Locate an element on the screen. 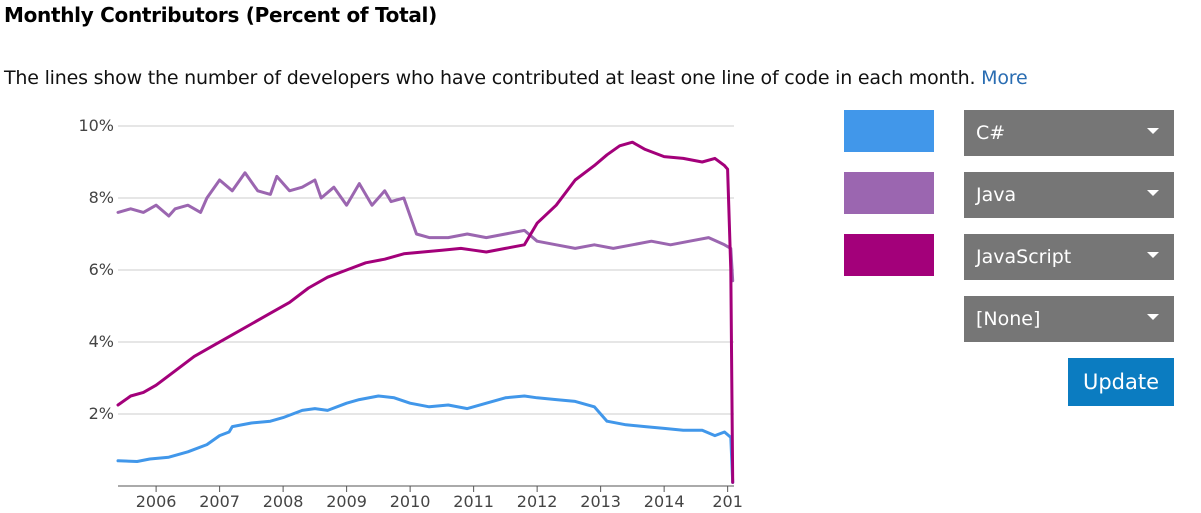 The image size is (1201, 513). language-select-3-value: JavaScript is located at coordinates (1024, 257).